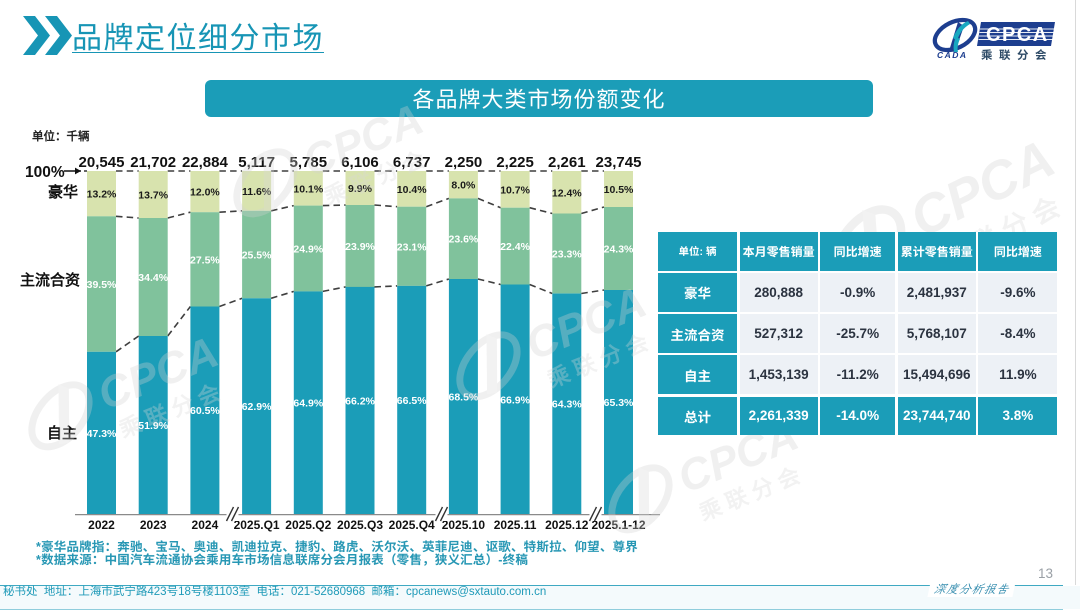  What do you see at coordinates (50, 280) in the screenshot?
I see `svg-text: 主流合资` at bounding box center [50, 280].